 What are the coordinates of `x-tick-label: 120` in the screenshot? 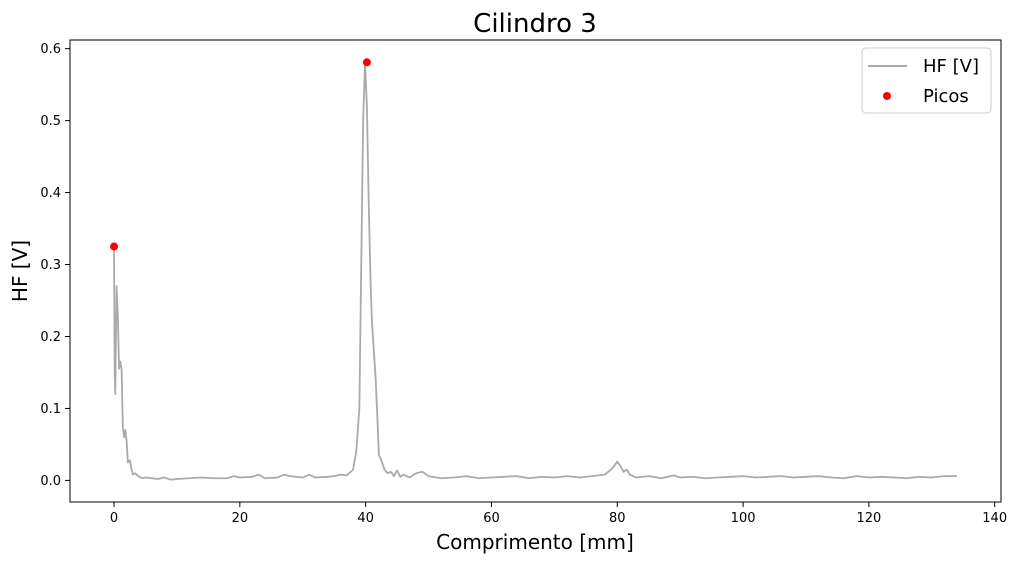 It's located at (868, 518).